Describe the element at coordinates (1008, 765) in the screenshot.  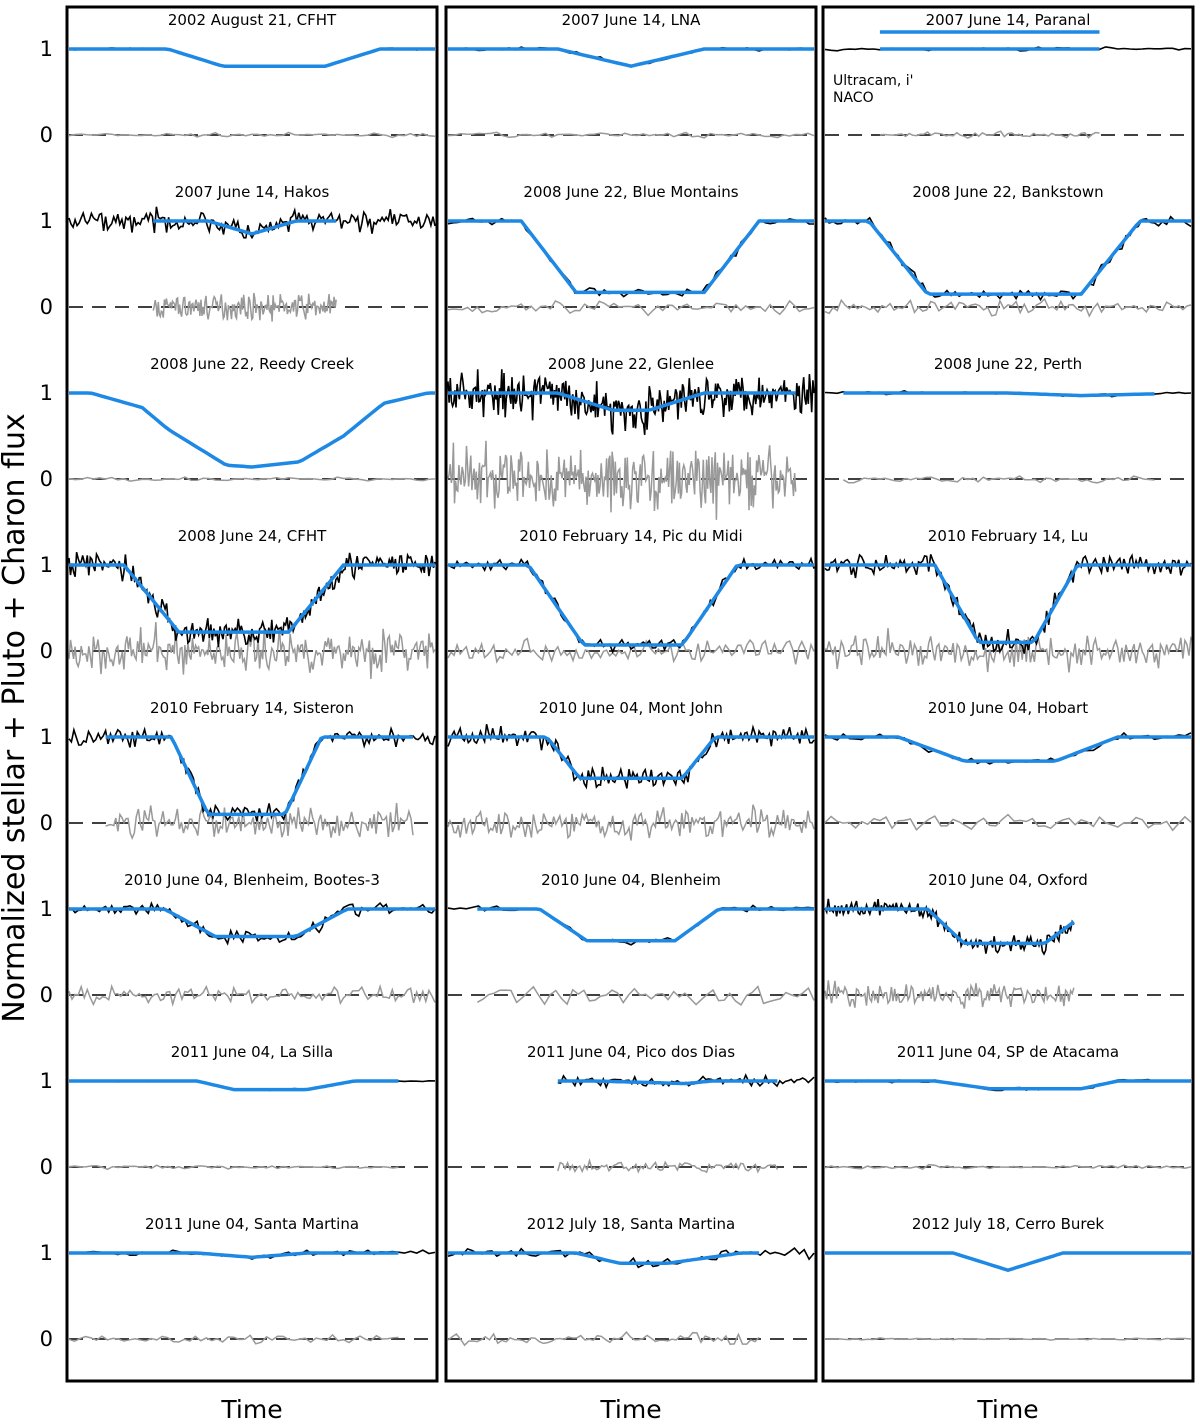
I see `lightcurve-panel: 2010 June 04, Hobart` at that location.